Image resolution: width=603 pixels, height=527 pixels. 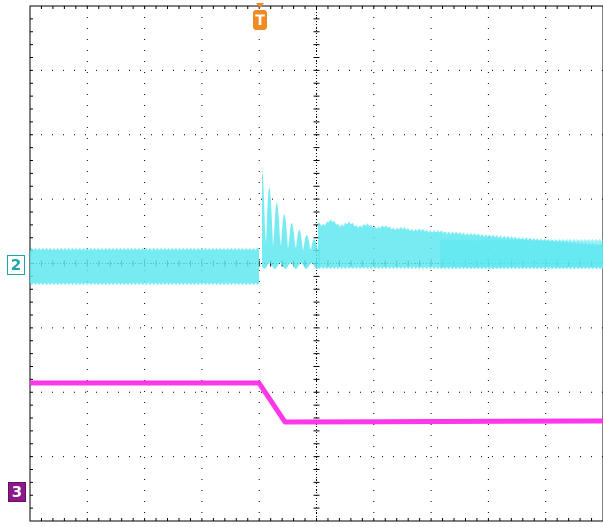 What do you see at coordinates (16, 265) in the screenshot?
I see `channel-2-marker: 2` at bounding box center [16, 265].